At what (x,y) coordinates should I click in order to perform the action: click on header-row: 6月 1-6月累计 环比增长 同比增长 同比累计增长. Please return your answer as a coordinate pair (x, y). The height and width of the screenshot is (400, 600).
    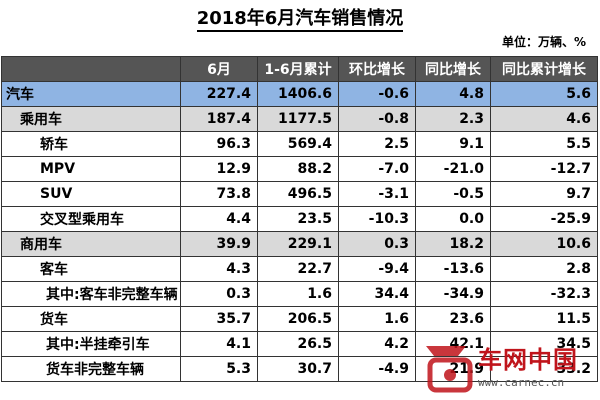
    Looking at the image, I should click on (299, 69).